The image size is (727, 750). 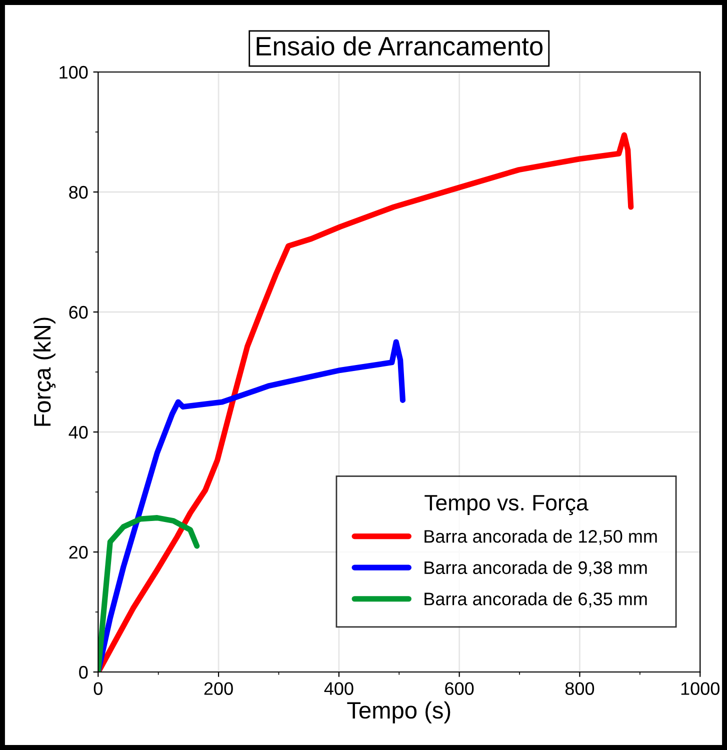 What do you see at coordinates (78, 432) in the screenshot?
I see `y-tick-label: 40` at bounding box center [78, 432].